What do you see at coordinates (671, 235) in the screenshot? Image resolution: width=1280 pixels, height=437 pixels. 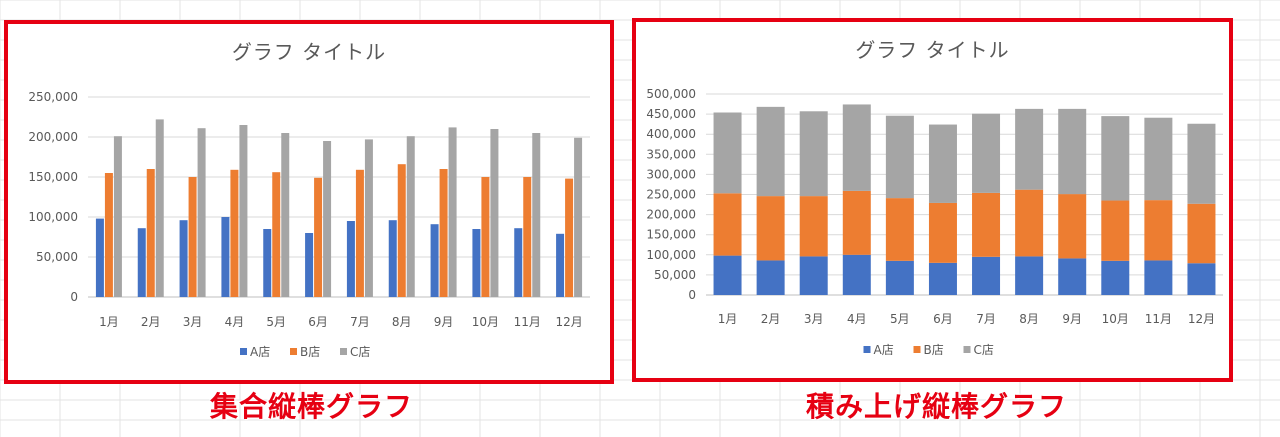 I see `y-tick-label: 150,000` at bounding box center [671, 235].